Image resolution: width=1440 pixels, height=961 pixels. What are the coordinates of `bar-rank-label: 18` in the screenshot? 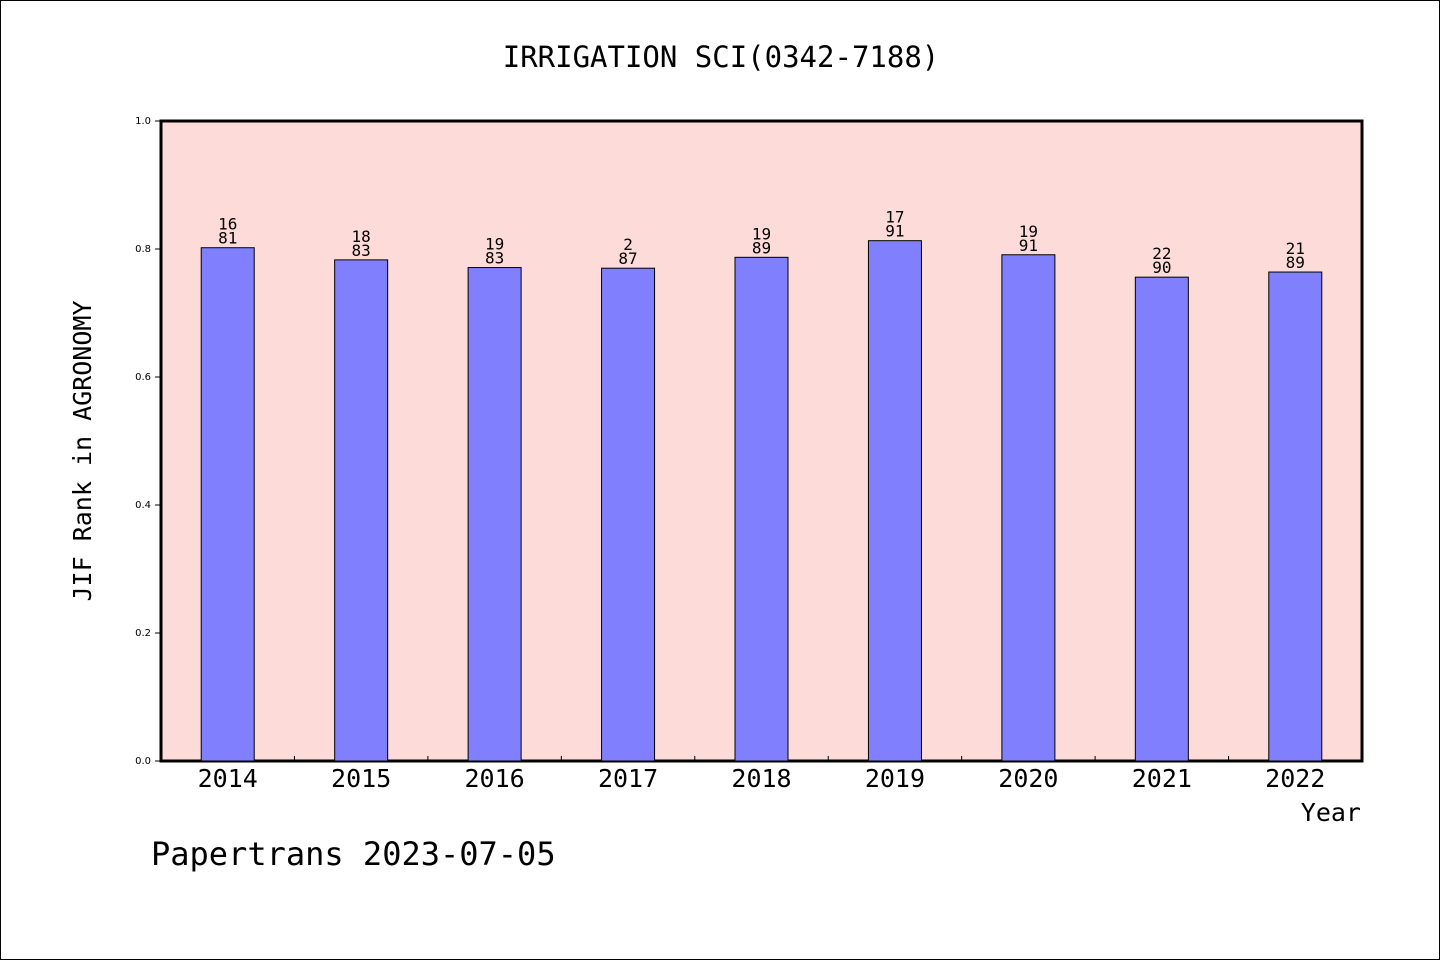 It's located at (361, 236).